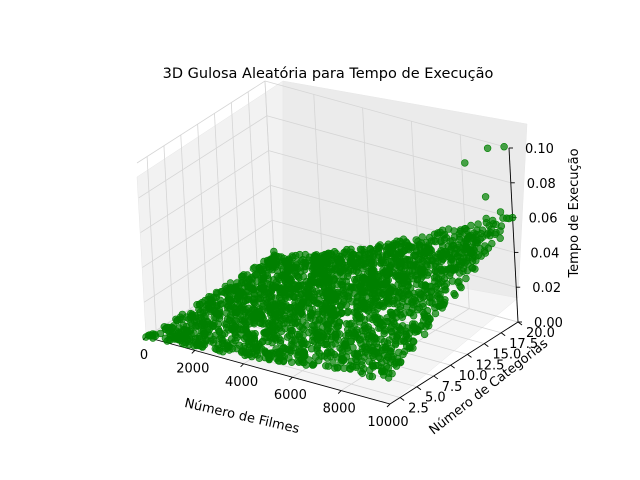 This screenshot has height=480, width=640. What do you see at coordinates (387, 422) in the screenshot?
I see `x-tick-label: 10000` at bounding box center [387, 422].